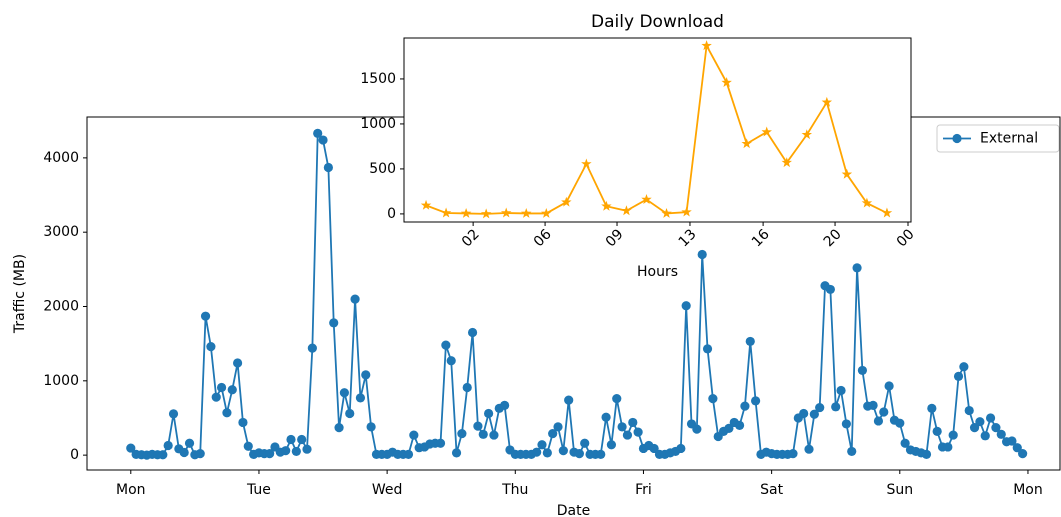  Describe the element at coordinates (573, 510) in the screenshot. I see `x-axis-label: Date` at that location.